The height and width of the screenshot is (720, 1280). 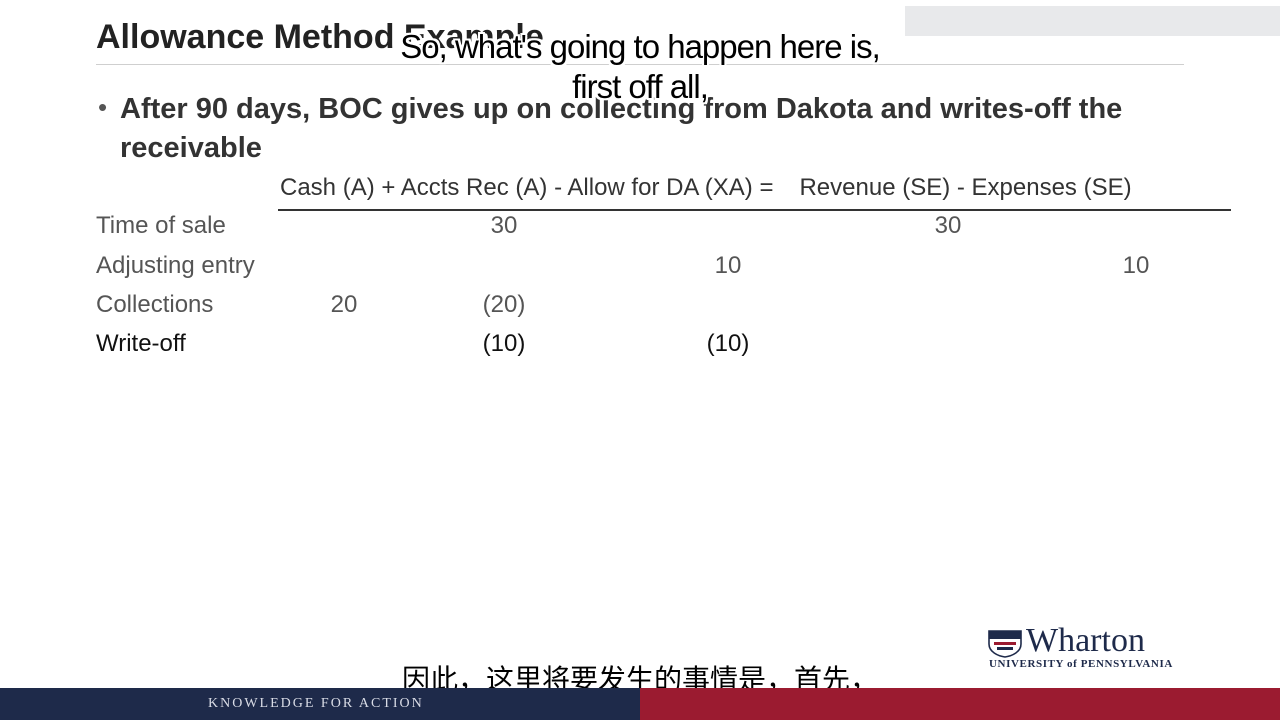 What do you see at coordinates (965, 187) in the screenshot?
I see `equation-header-right: Revenue (SE) - Expenses (SE)` at bounding box center [965, 187].